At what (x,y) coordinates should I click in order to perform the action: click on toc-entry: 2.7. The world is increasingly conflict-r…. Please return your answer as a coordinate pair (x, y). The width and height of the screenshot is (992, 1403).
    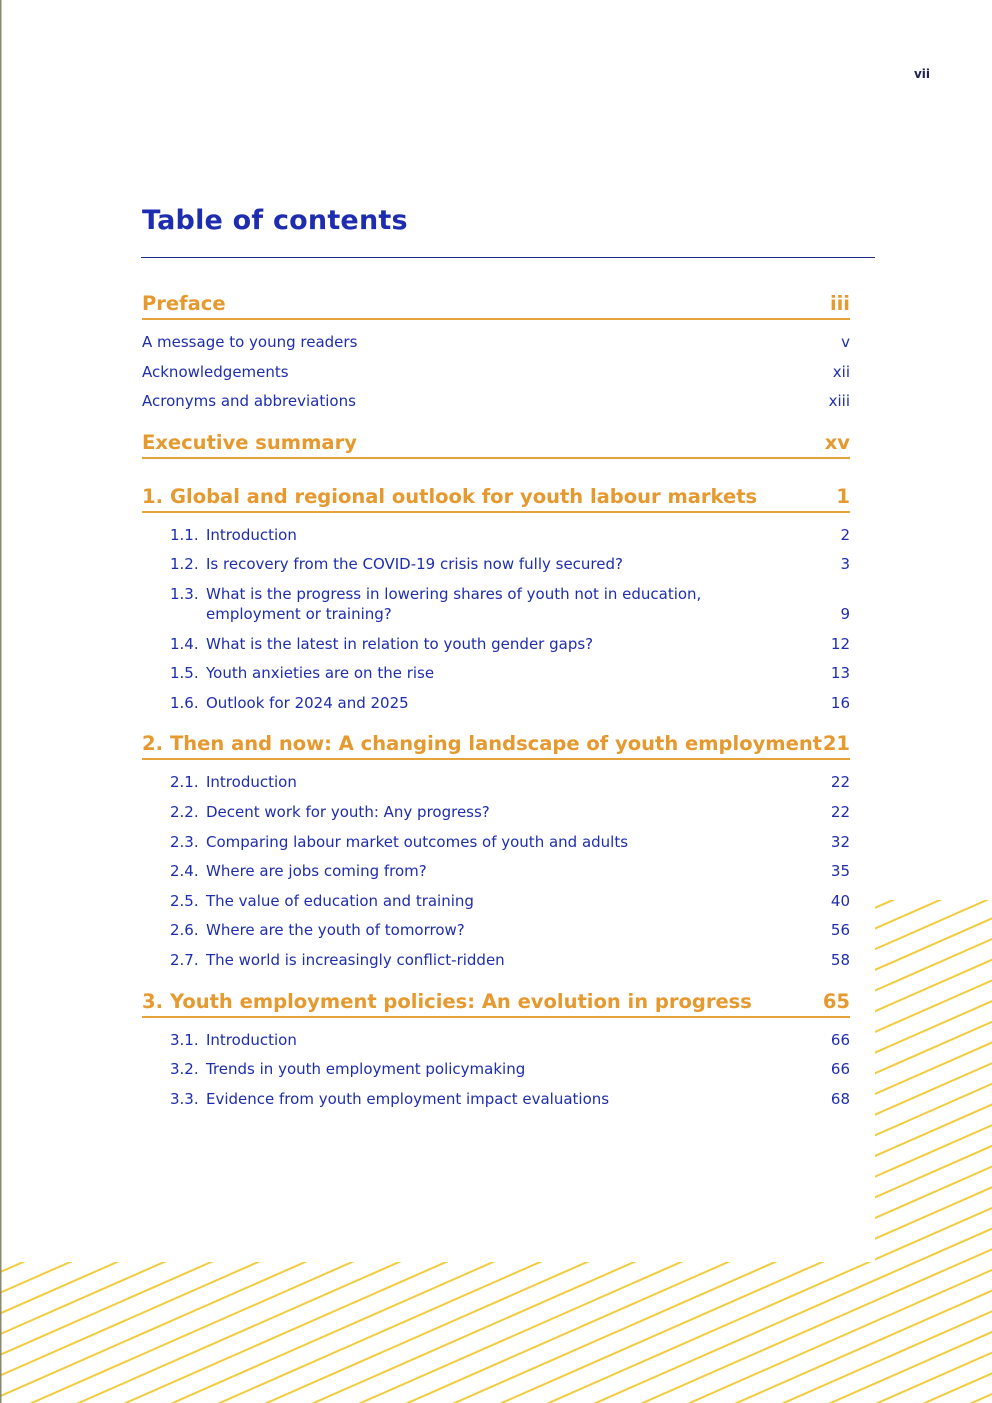
    Looking at the image, I should click on (496, 960).